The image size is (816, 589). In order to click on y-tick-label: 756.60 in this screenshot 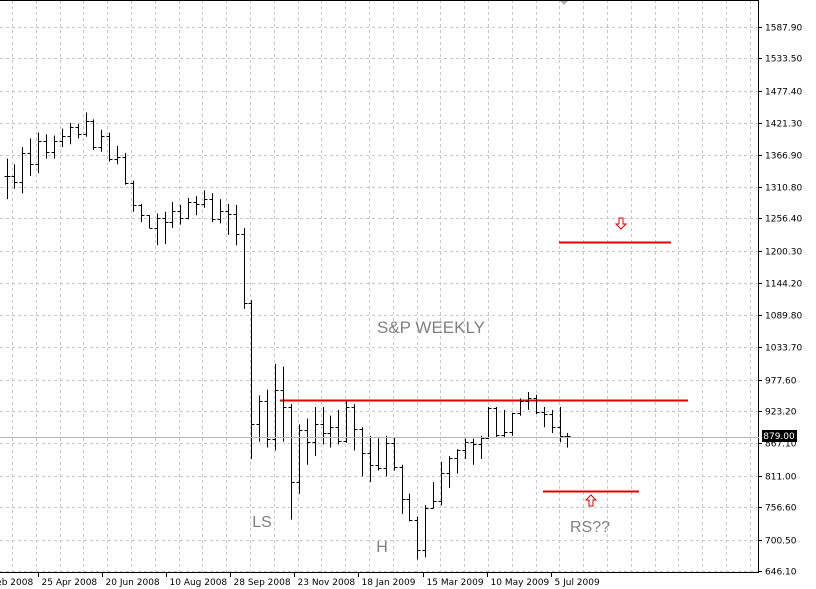, I will do `click(781, 509)`.